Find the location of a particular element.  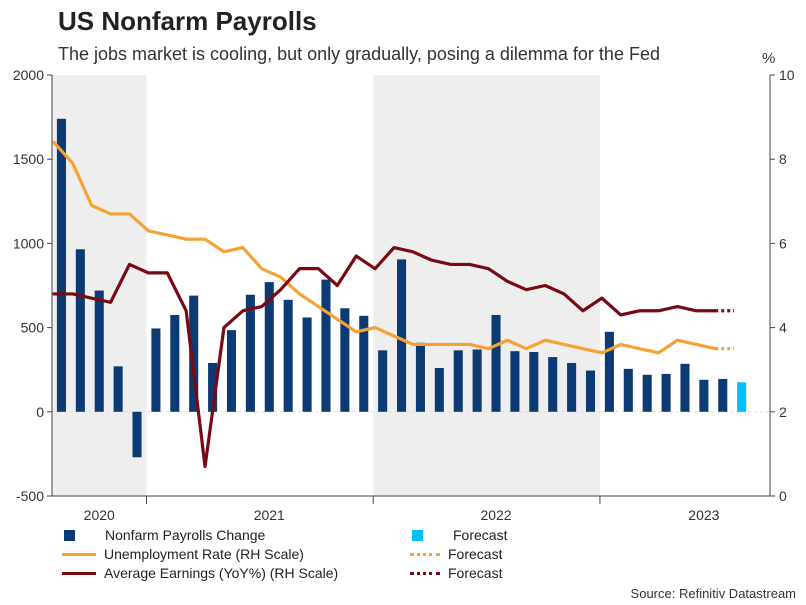

legend-unemployment-forecast: Forecast is located at coordinates (456, 554).